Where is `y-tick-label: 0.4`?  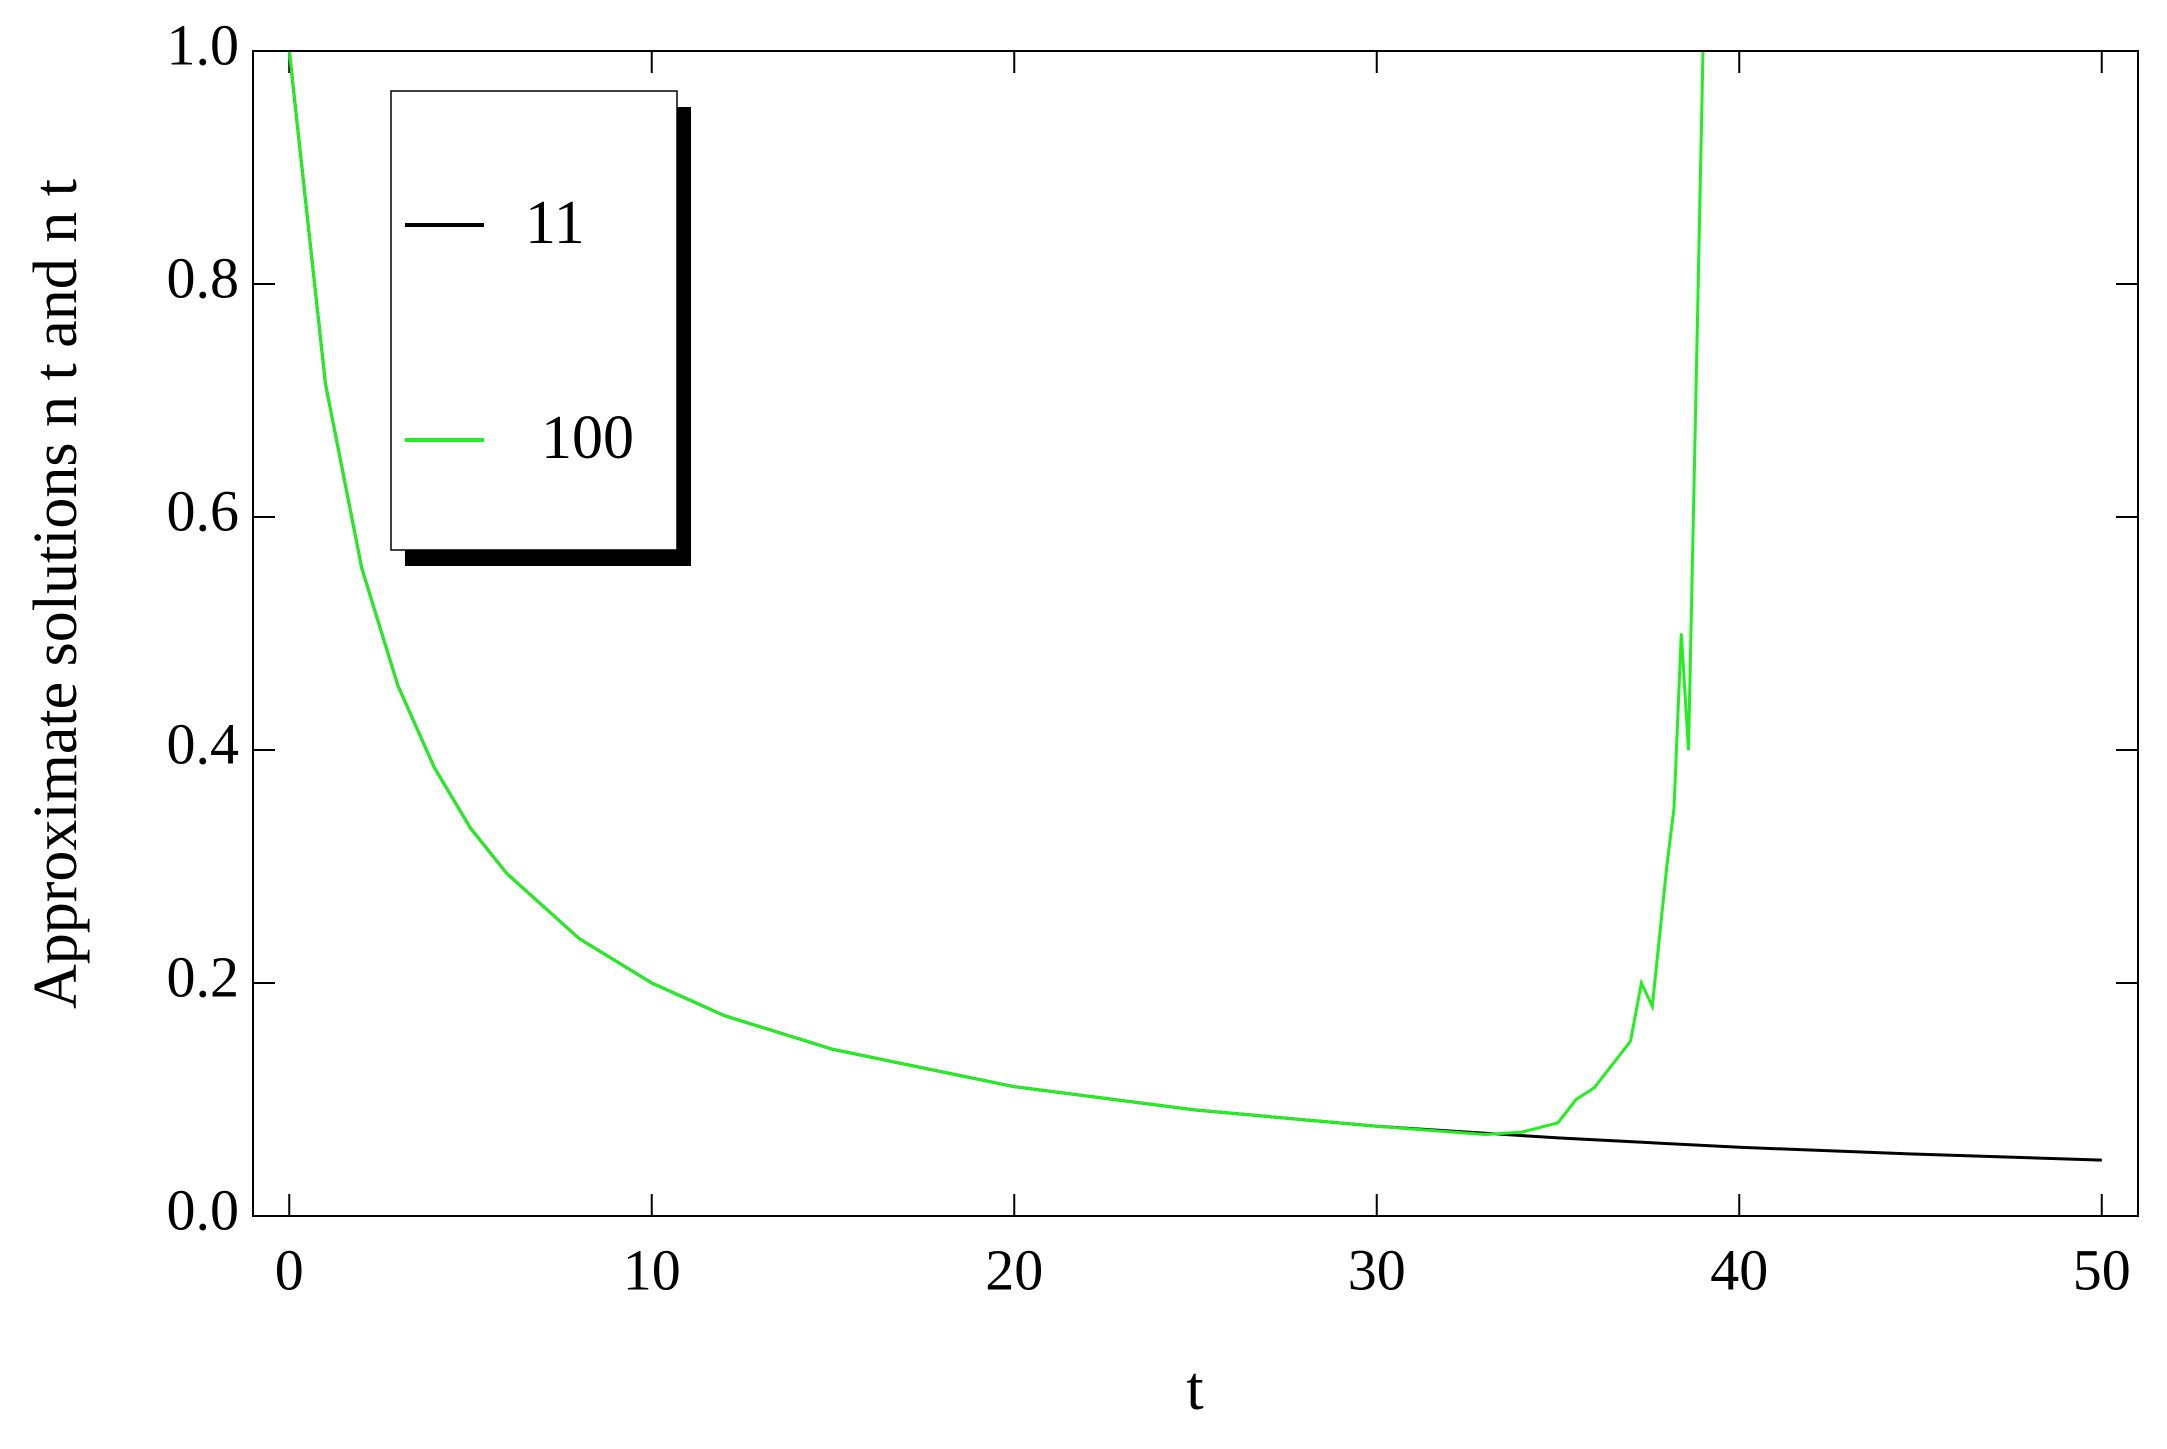
y-tick-label: 0.4 is located at coordinates (203, 743).